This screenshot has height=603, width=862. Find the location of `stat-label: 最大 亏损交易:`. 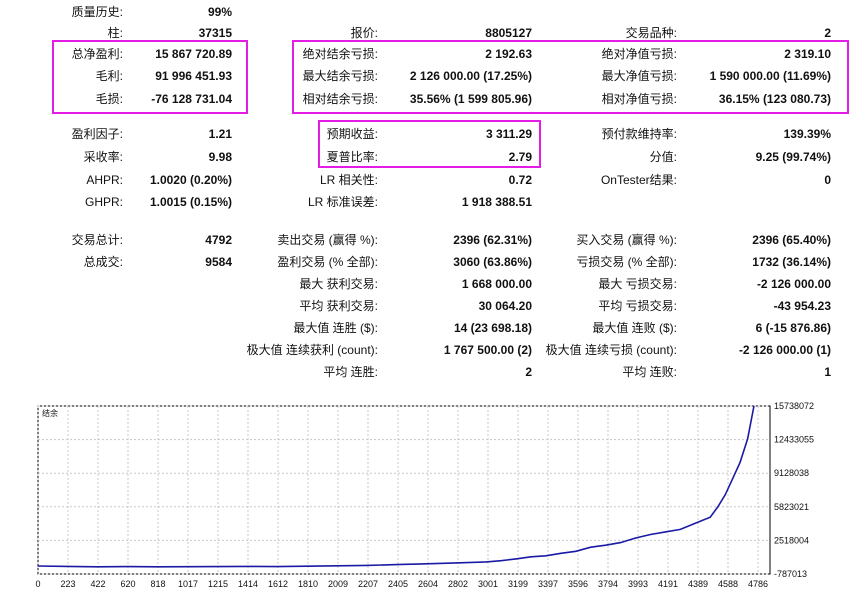

stat-label: 最大 亏损交易: is located at coordinates (637, 284).